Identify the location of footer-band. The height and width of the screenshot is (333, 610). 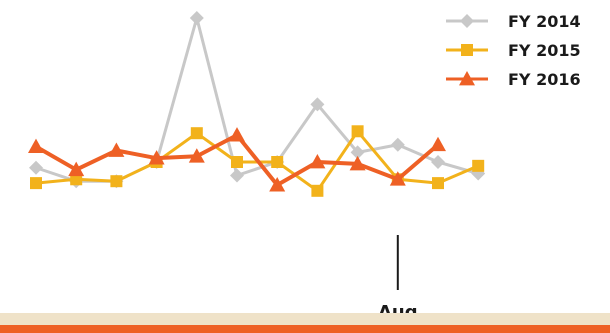
(305, 323).